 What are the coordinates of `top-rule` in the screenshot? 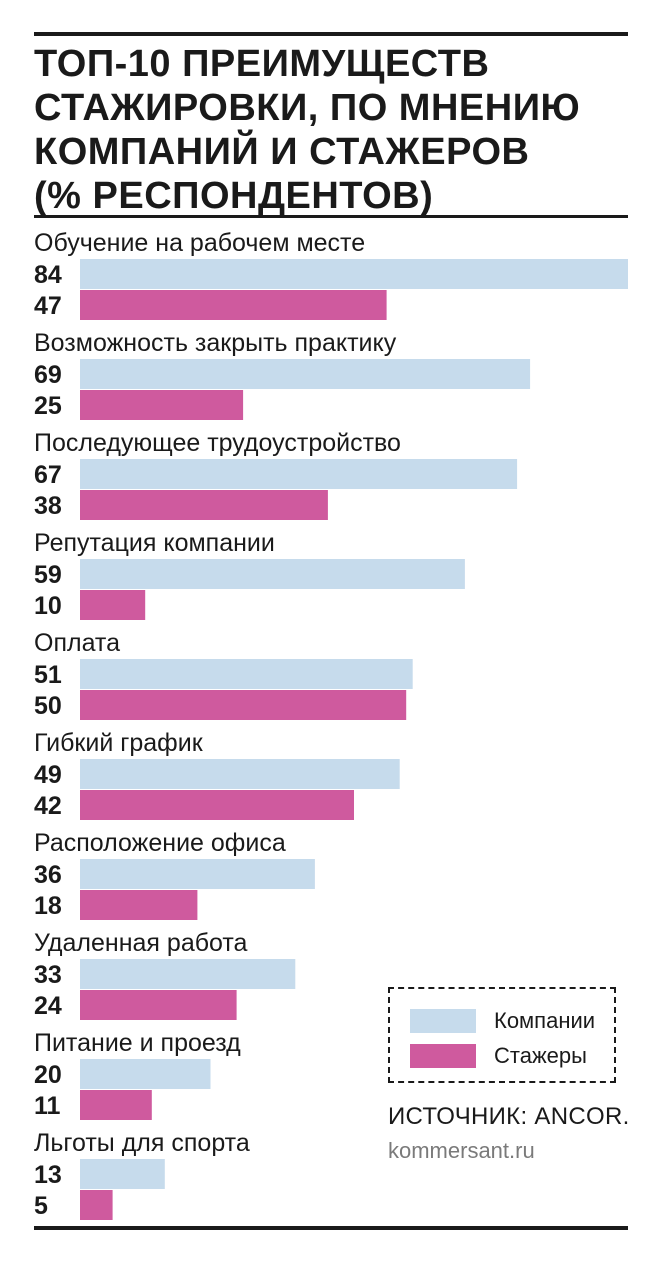 It's located at (331, 34).